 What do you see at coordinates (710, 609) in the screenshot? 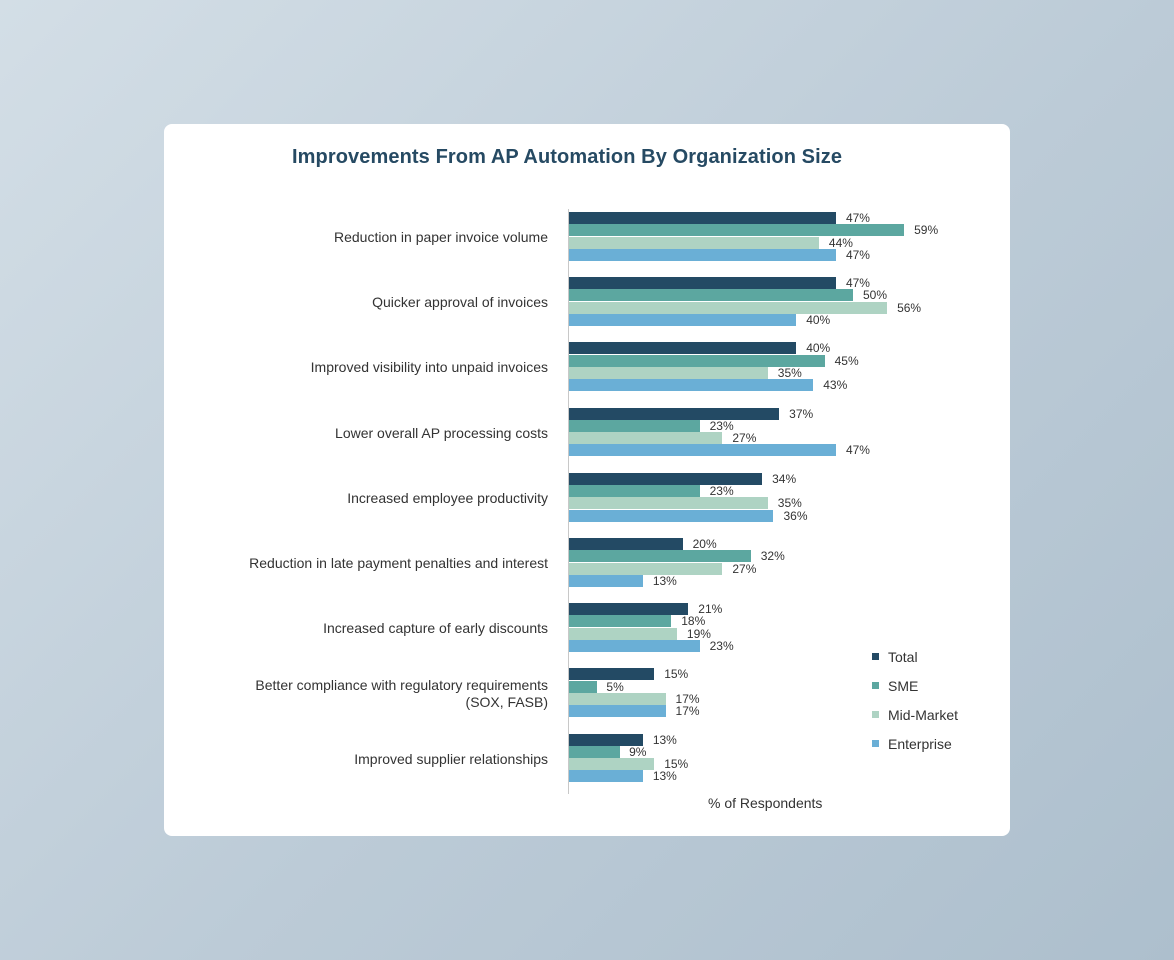
I see `data-label: 21%` at bounding box center [710, 609].